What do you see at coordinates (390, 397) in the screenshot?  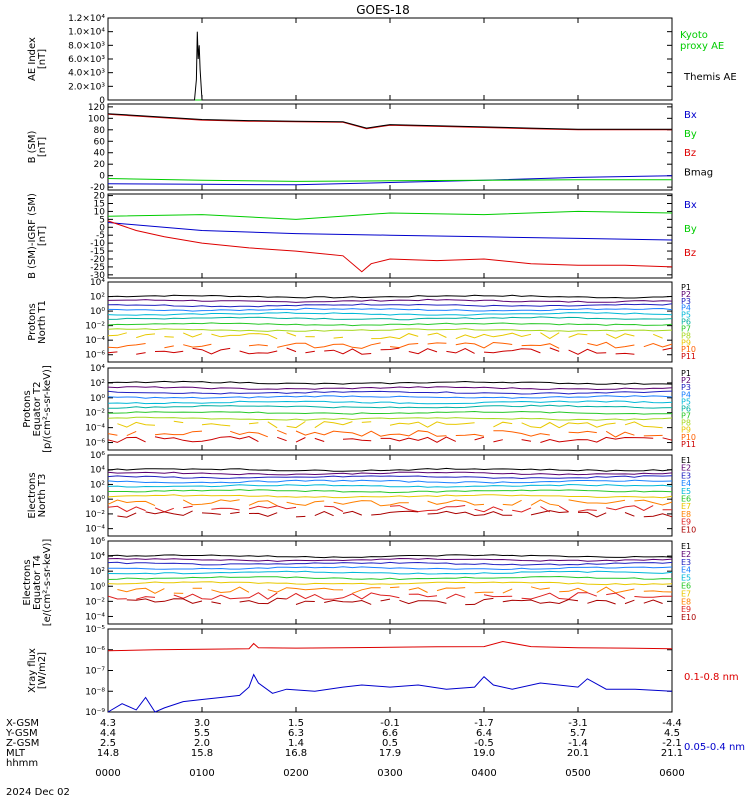 I see `trace-P4` at bounding box center [390, 397].